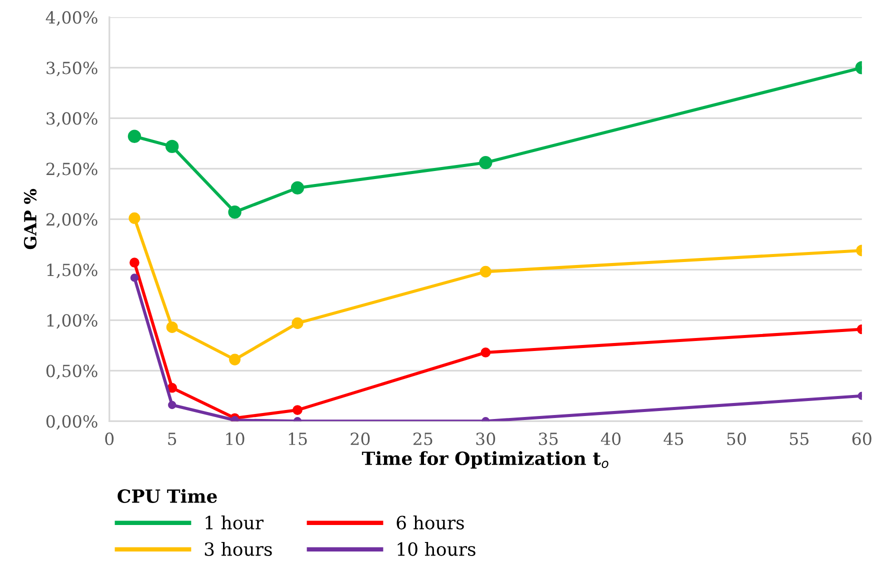 This screenshot has height=573, width=875. What do you see at coordinates (235, 439) in the screenshot?
I see `x-tick-label: 10` at bounding box center [235, 439].